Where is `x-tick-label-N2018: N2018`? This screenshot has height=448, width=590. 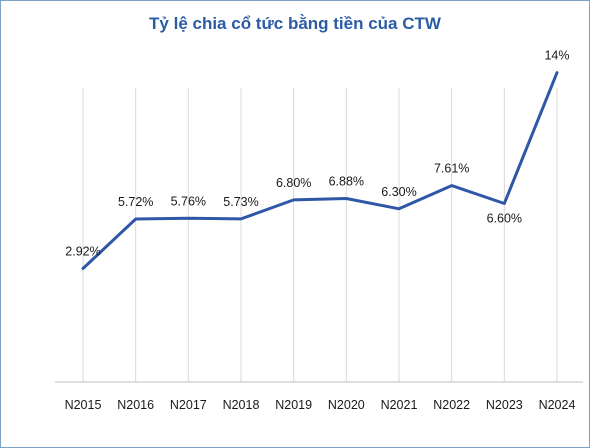
x-tick-label-N2018: N2018 is located at coordinates (241, 405).